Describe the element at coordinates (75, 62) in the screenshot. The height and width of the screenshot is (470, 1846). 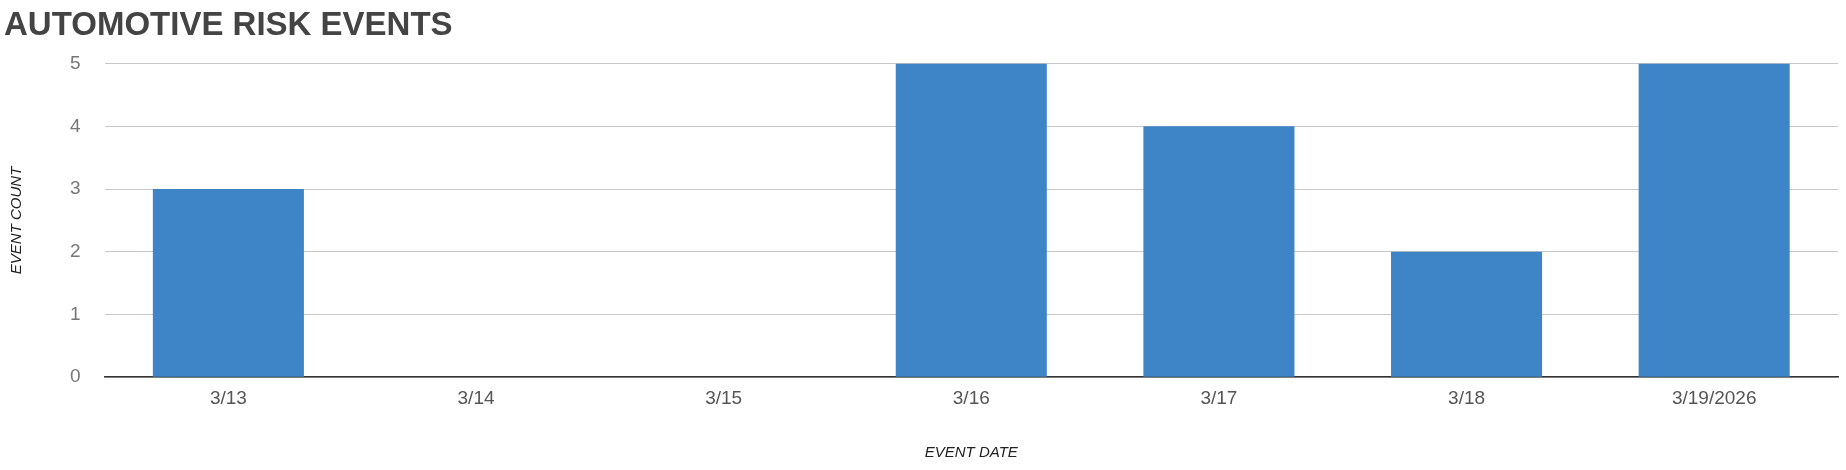
I see `y-tick-label: 5` at that location.